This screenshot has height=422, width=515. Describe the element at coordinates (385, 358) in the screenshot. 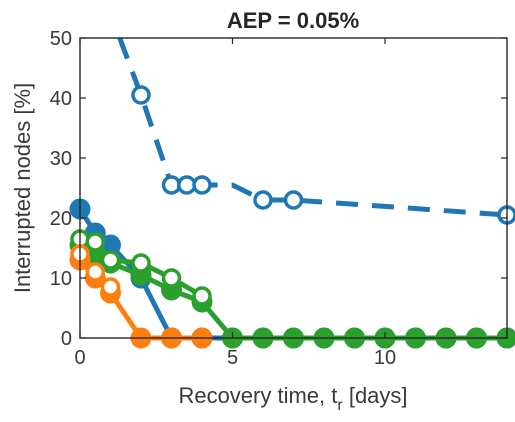

I see `x-tick-label: 10` at that location.